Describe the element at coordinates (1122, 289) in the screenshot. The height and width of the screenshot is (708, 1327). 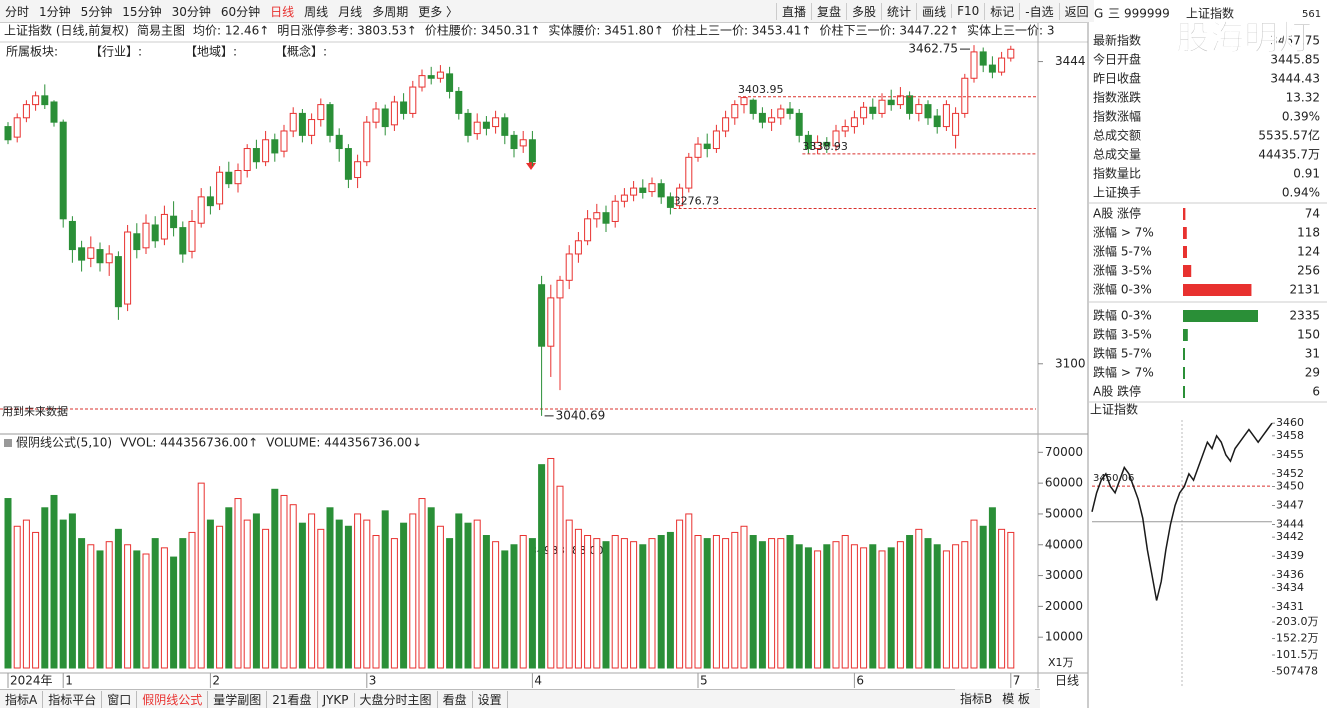
I see `breadth-label: 涨幅 0-3%` at that location.